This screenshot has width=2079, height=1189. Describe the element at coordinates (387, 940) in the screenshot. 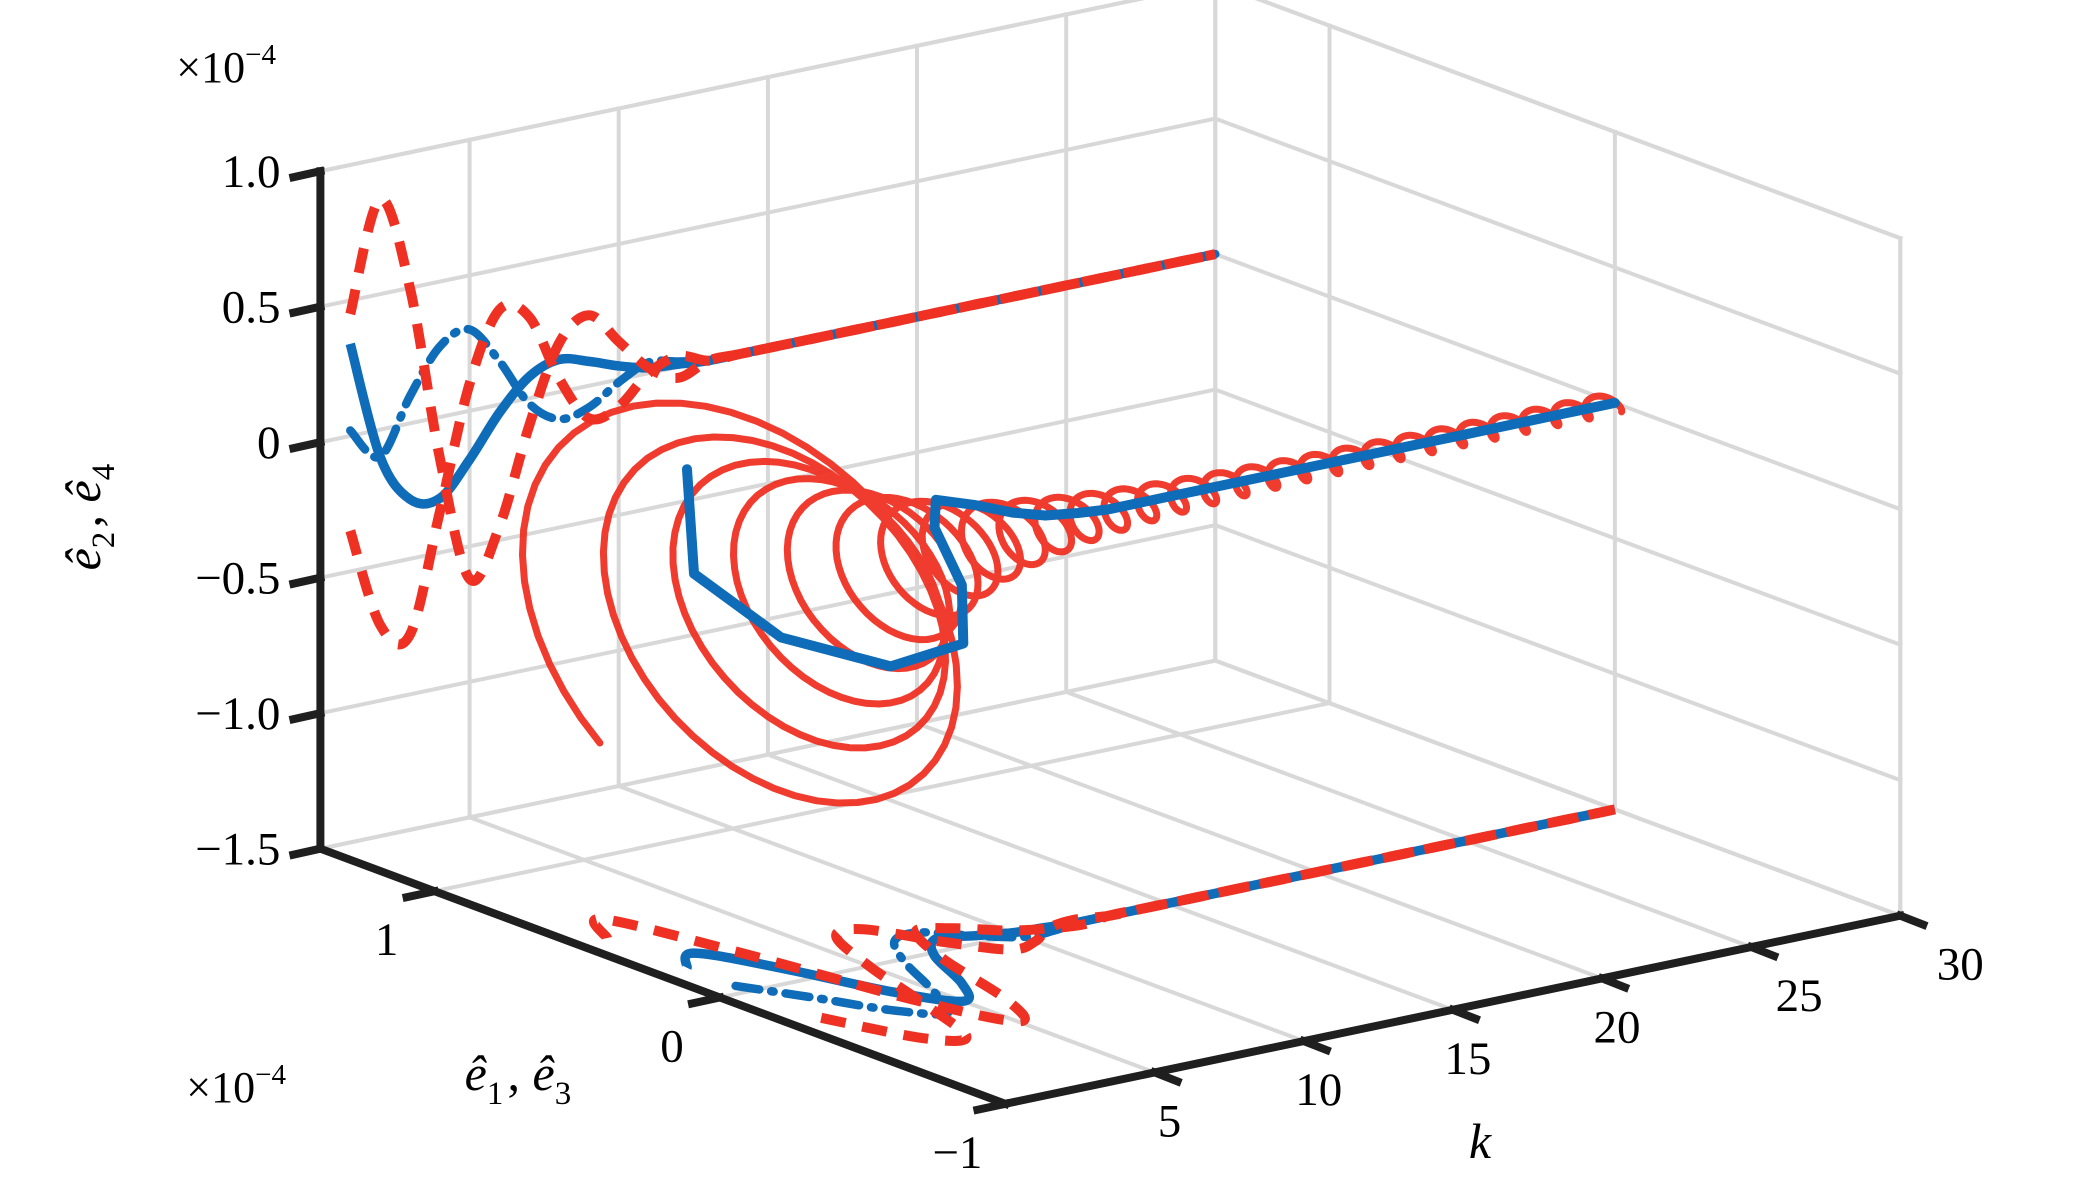

I see `x-tick-label: 1` at that location.